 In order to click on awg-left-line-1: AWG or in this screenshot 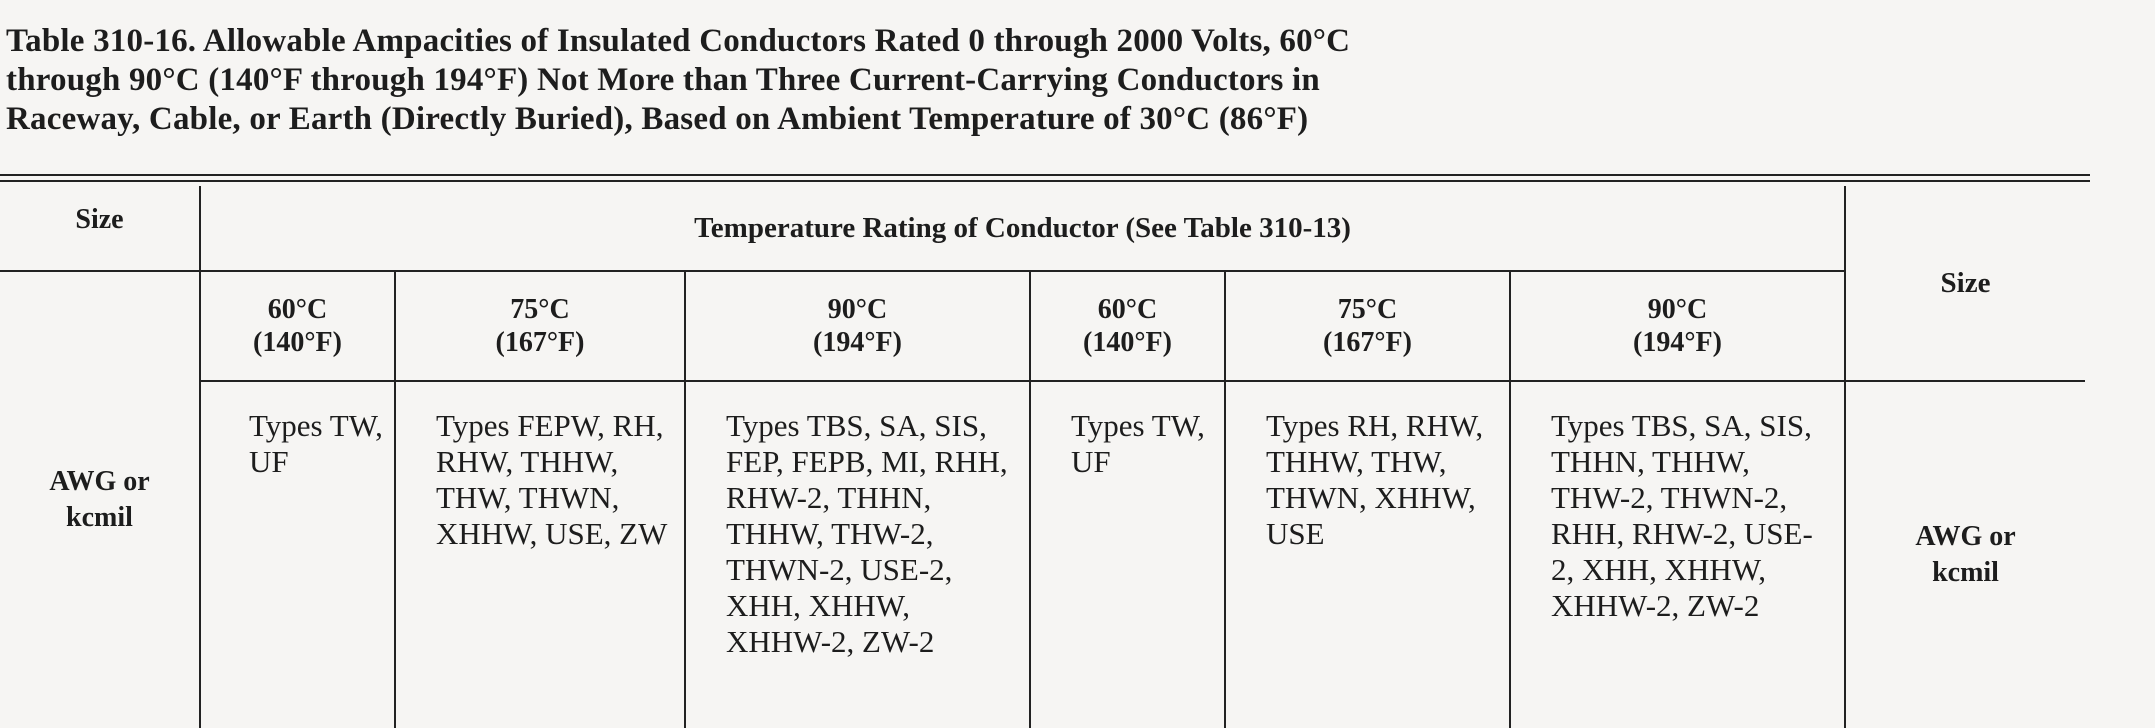, I will do `click(99, 481)`.